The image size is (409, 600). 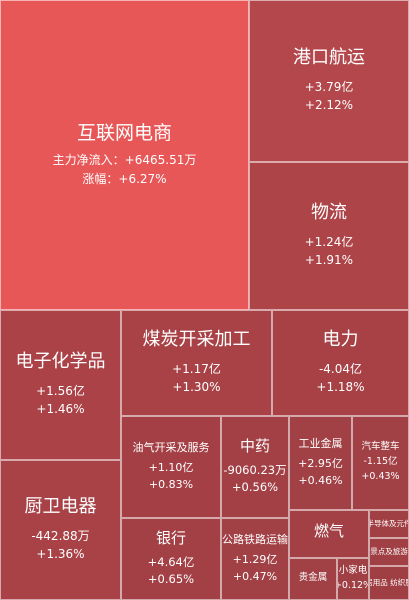 I want to click on net-inflow-value: +1.10亿, so click(x=171, y=467).